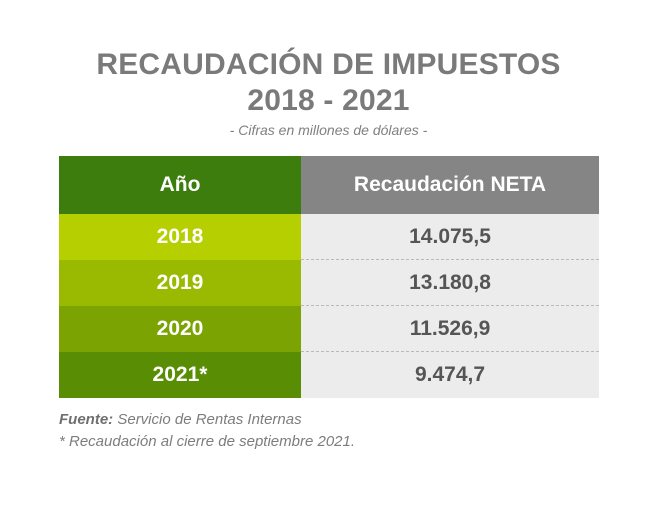 Image resolution: width=657 pixels, height=505 pixels. Describe the element at coordinates (180, 375) in the screenshot. I see `year-cell: 2021*` at that location.